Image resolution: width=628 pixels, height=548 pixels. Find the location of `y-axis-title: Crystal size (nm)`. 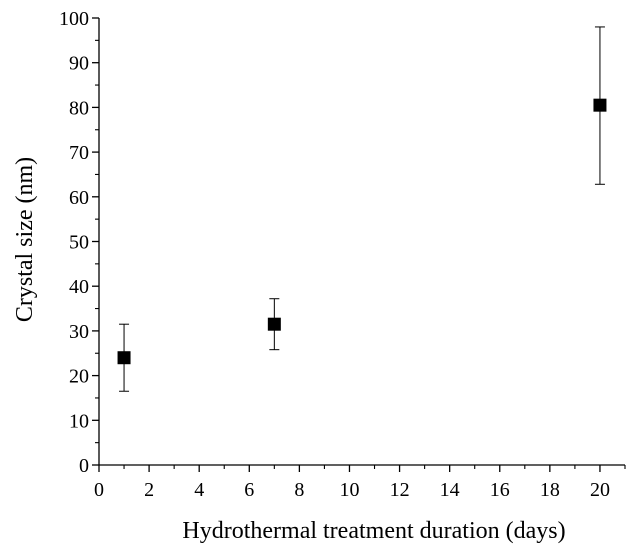

y-axis-title: Crystal size (nm) is located at coordinates (25, 239).